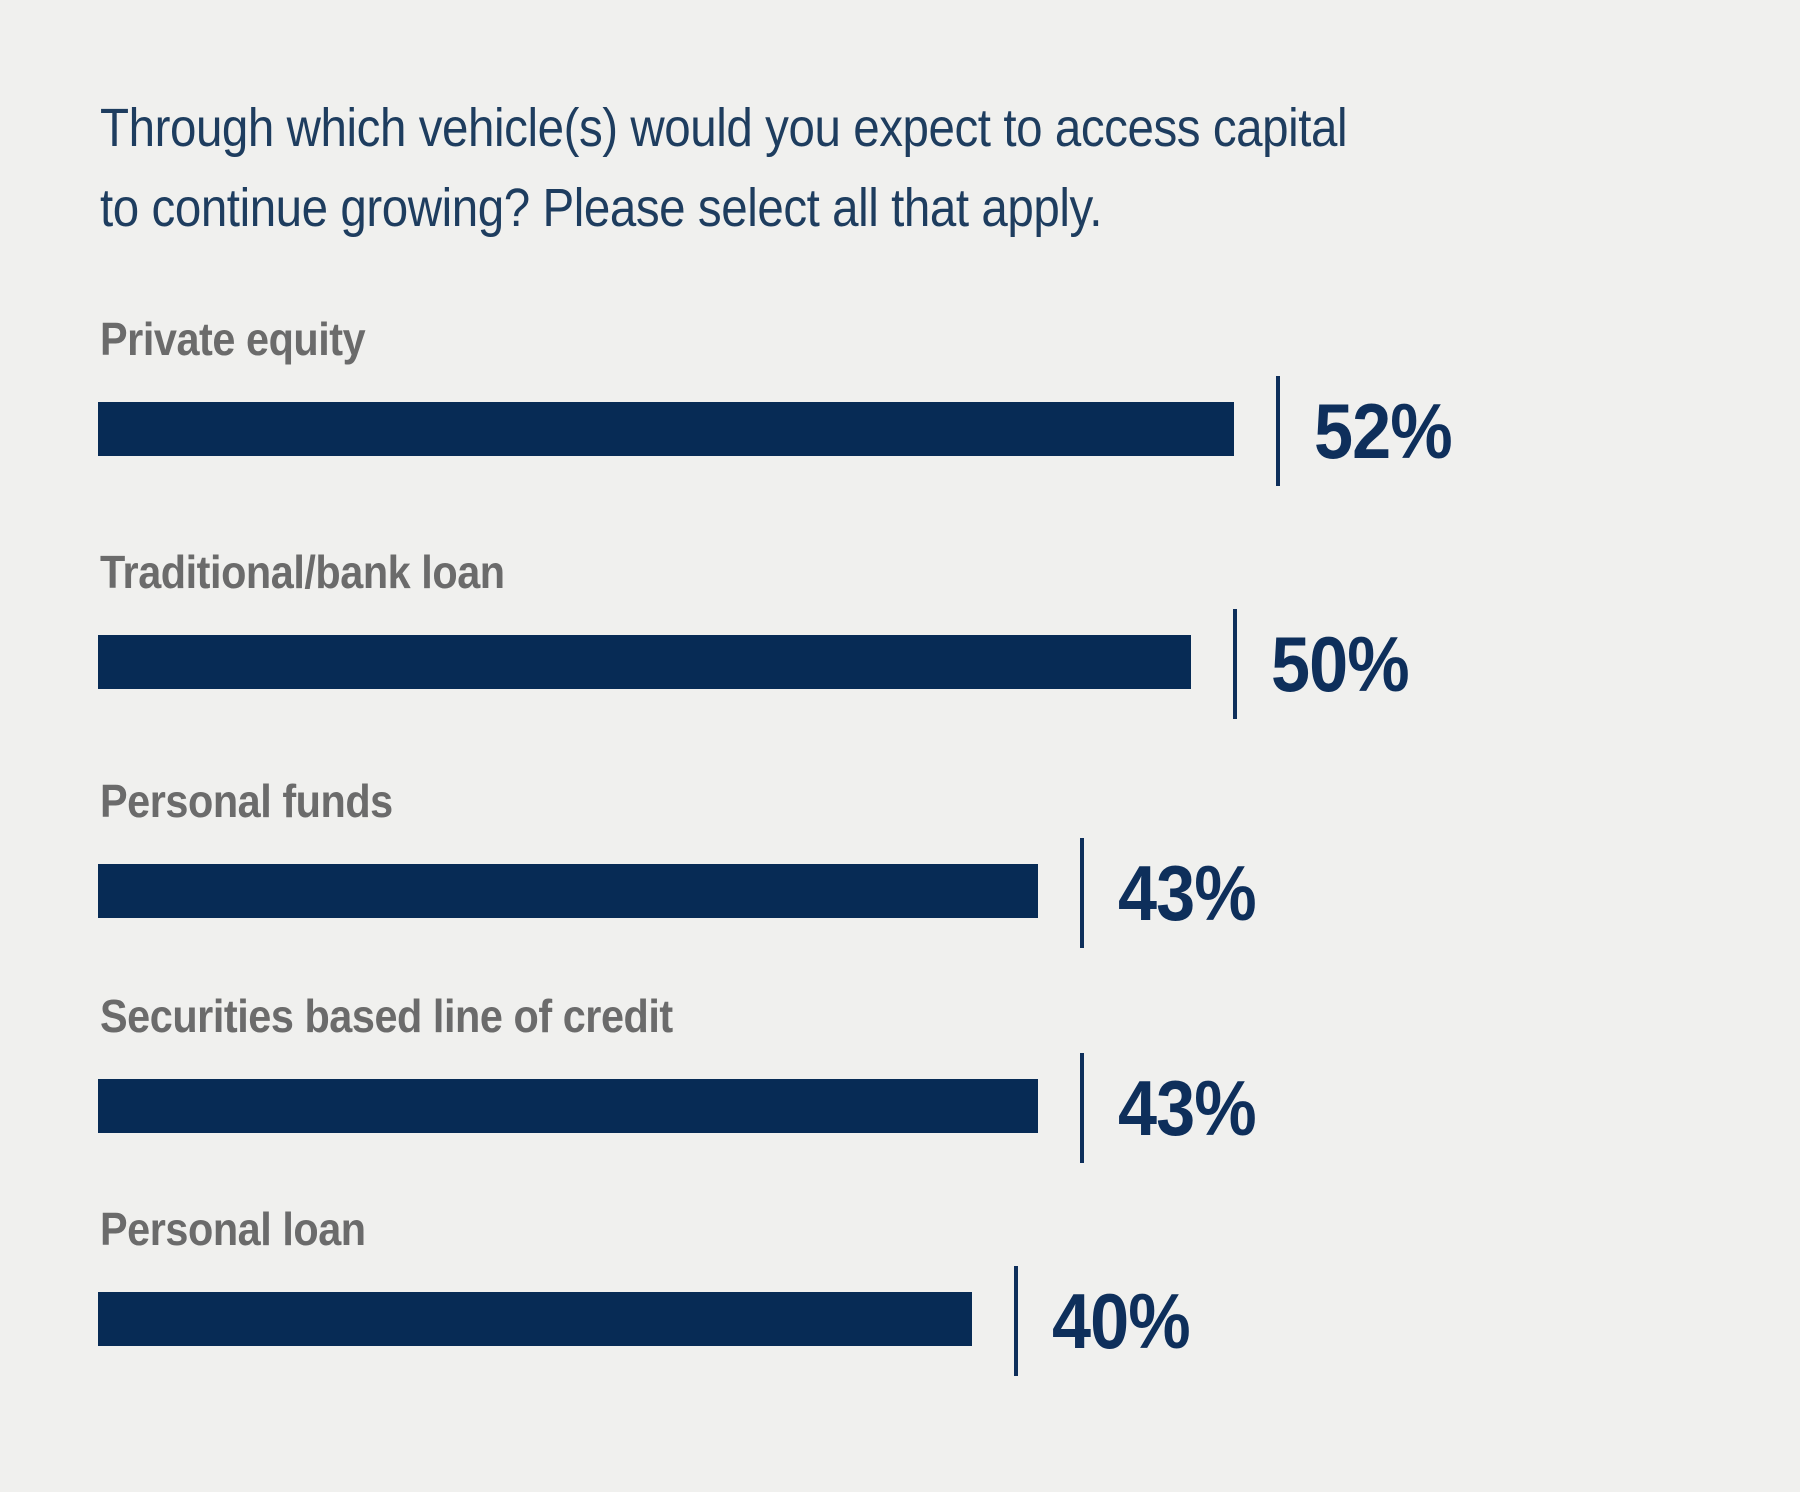 This screenshot has width=1800, height=1492. I want to click on bar-line: 52%, so click(949, 431).